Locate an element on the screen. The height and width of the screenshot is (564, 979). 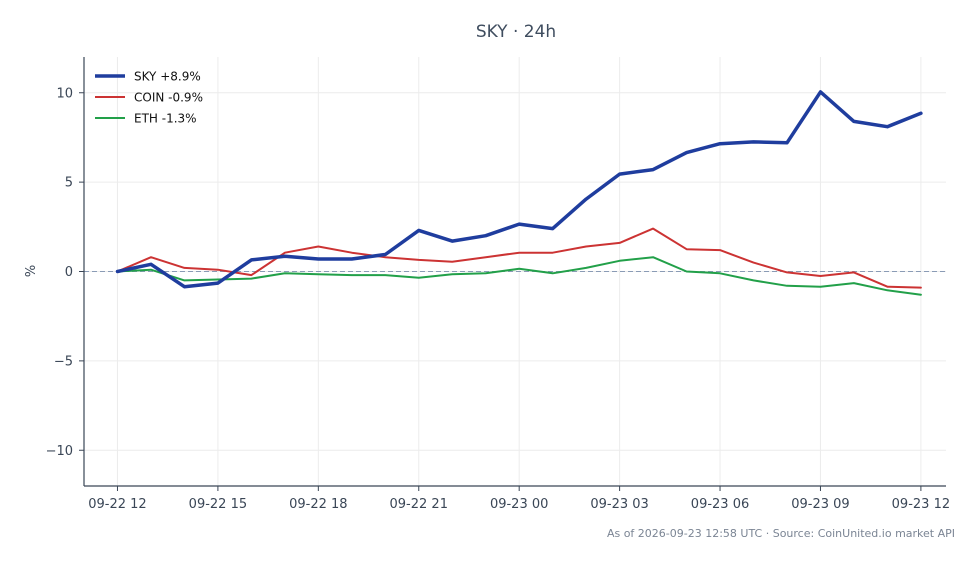
chart-title: SKY · 24h is located at coordinates (516, 32).